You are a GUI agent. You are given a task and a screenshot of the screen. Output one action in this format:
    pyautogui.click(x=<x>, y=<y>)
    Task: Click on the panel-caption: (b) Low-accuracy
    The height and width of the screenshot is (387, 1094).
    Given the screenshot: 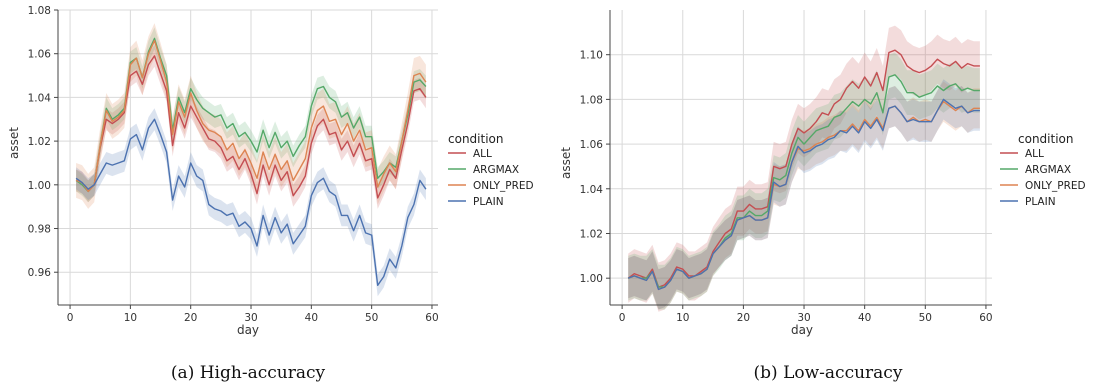 What is the action you would take?
    pyautogui.click(x=828, y=373)
    